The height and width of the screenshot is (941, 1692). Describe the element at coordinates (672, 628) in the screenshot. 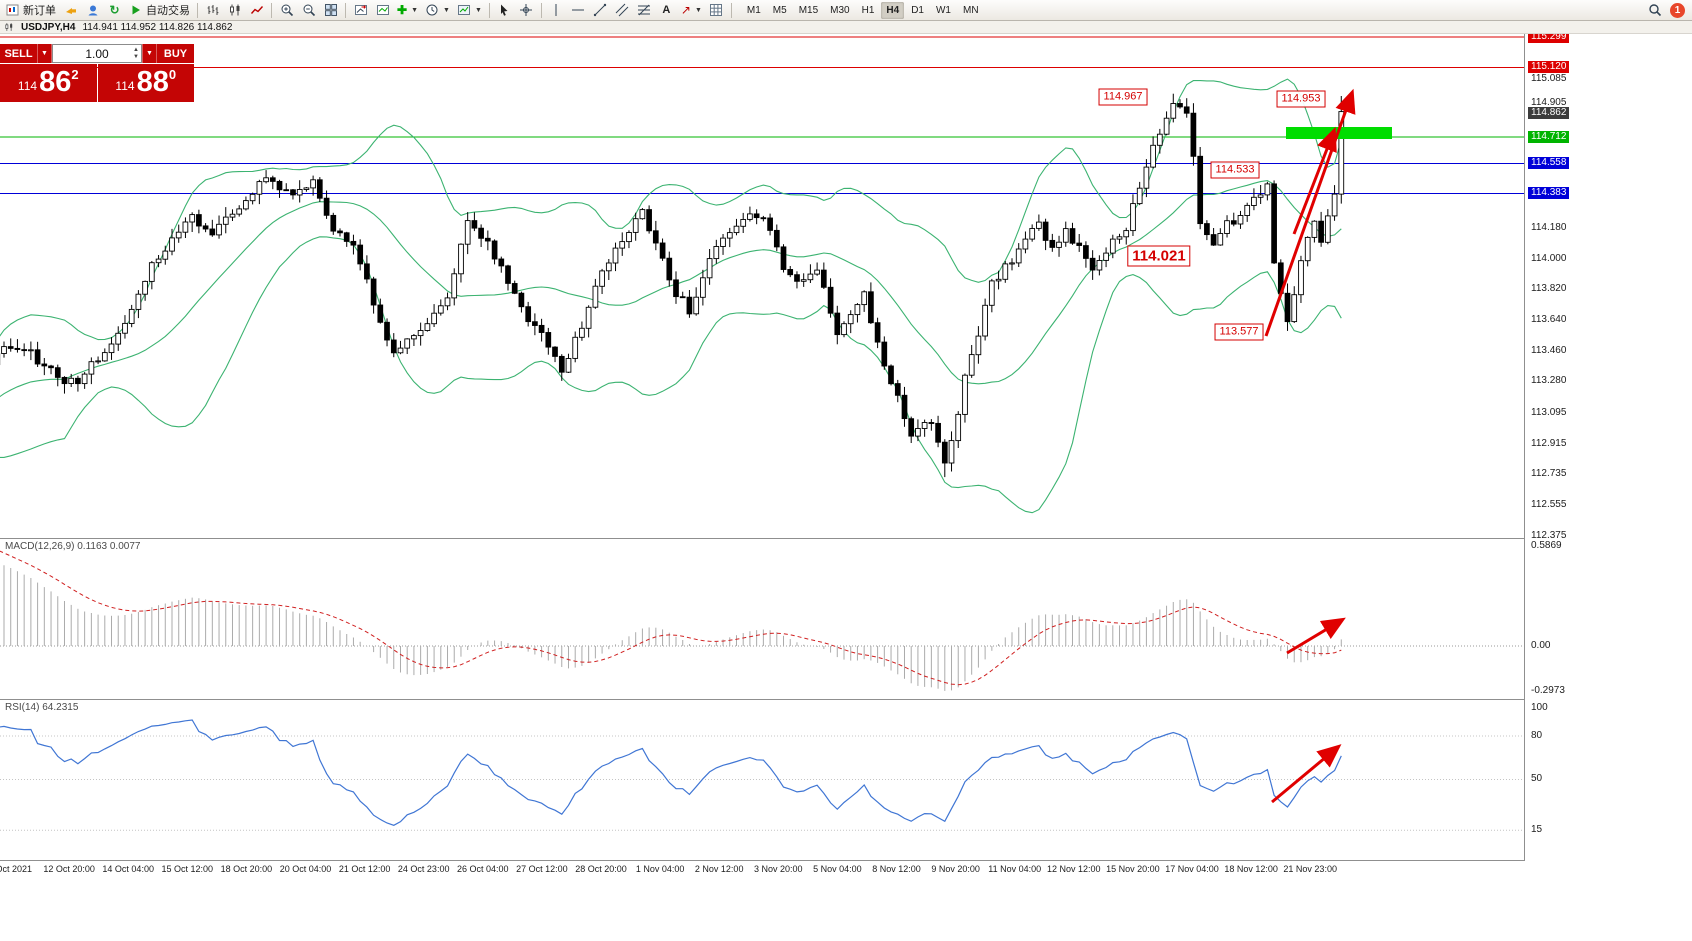

I see `macd-histogram` at that location.